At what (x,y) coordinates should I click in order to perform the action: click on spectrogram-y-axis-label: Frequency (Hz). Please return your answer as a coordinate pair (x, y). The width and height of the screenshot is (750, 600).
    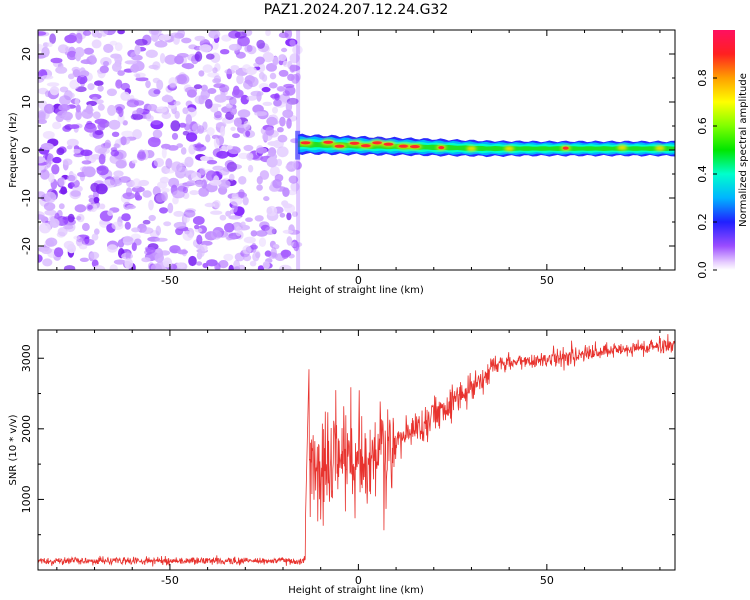
    Looking at the image, I should click on (13, 150).